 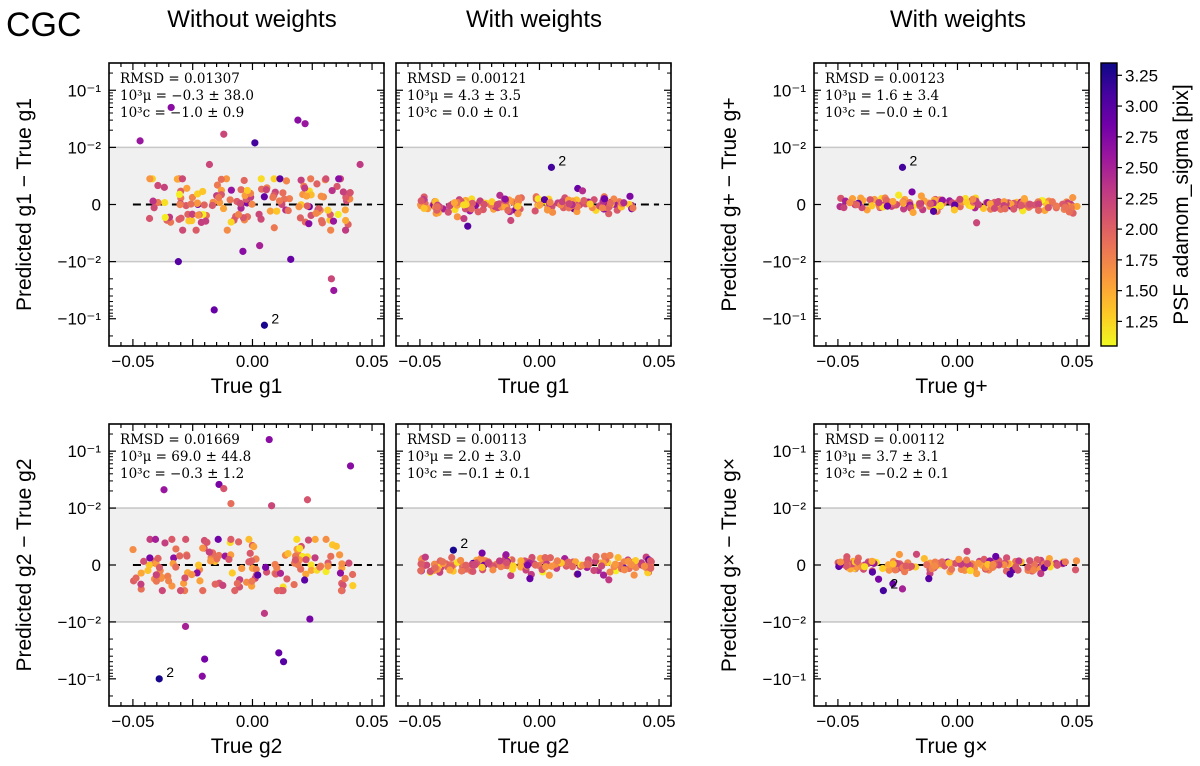 What do you see at coordinates (185, 457) in the screenshot?
I see `annotation-line: 10³μ = 69.0 ± 44.8` at bounding box center [185, 457].